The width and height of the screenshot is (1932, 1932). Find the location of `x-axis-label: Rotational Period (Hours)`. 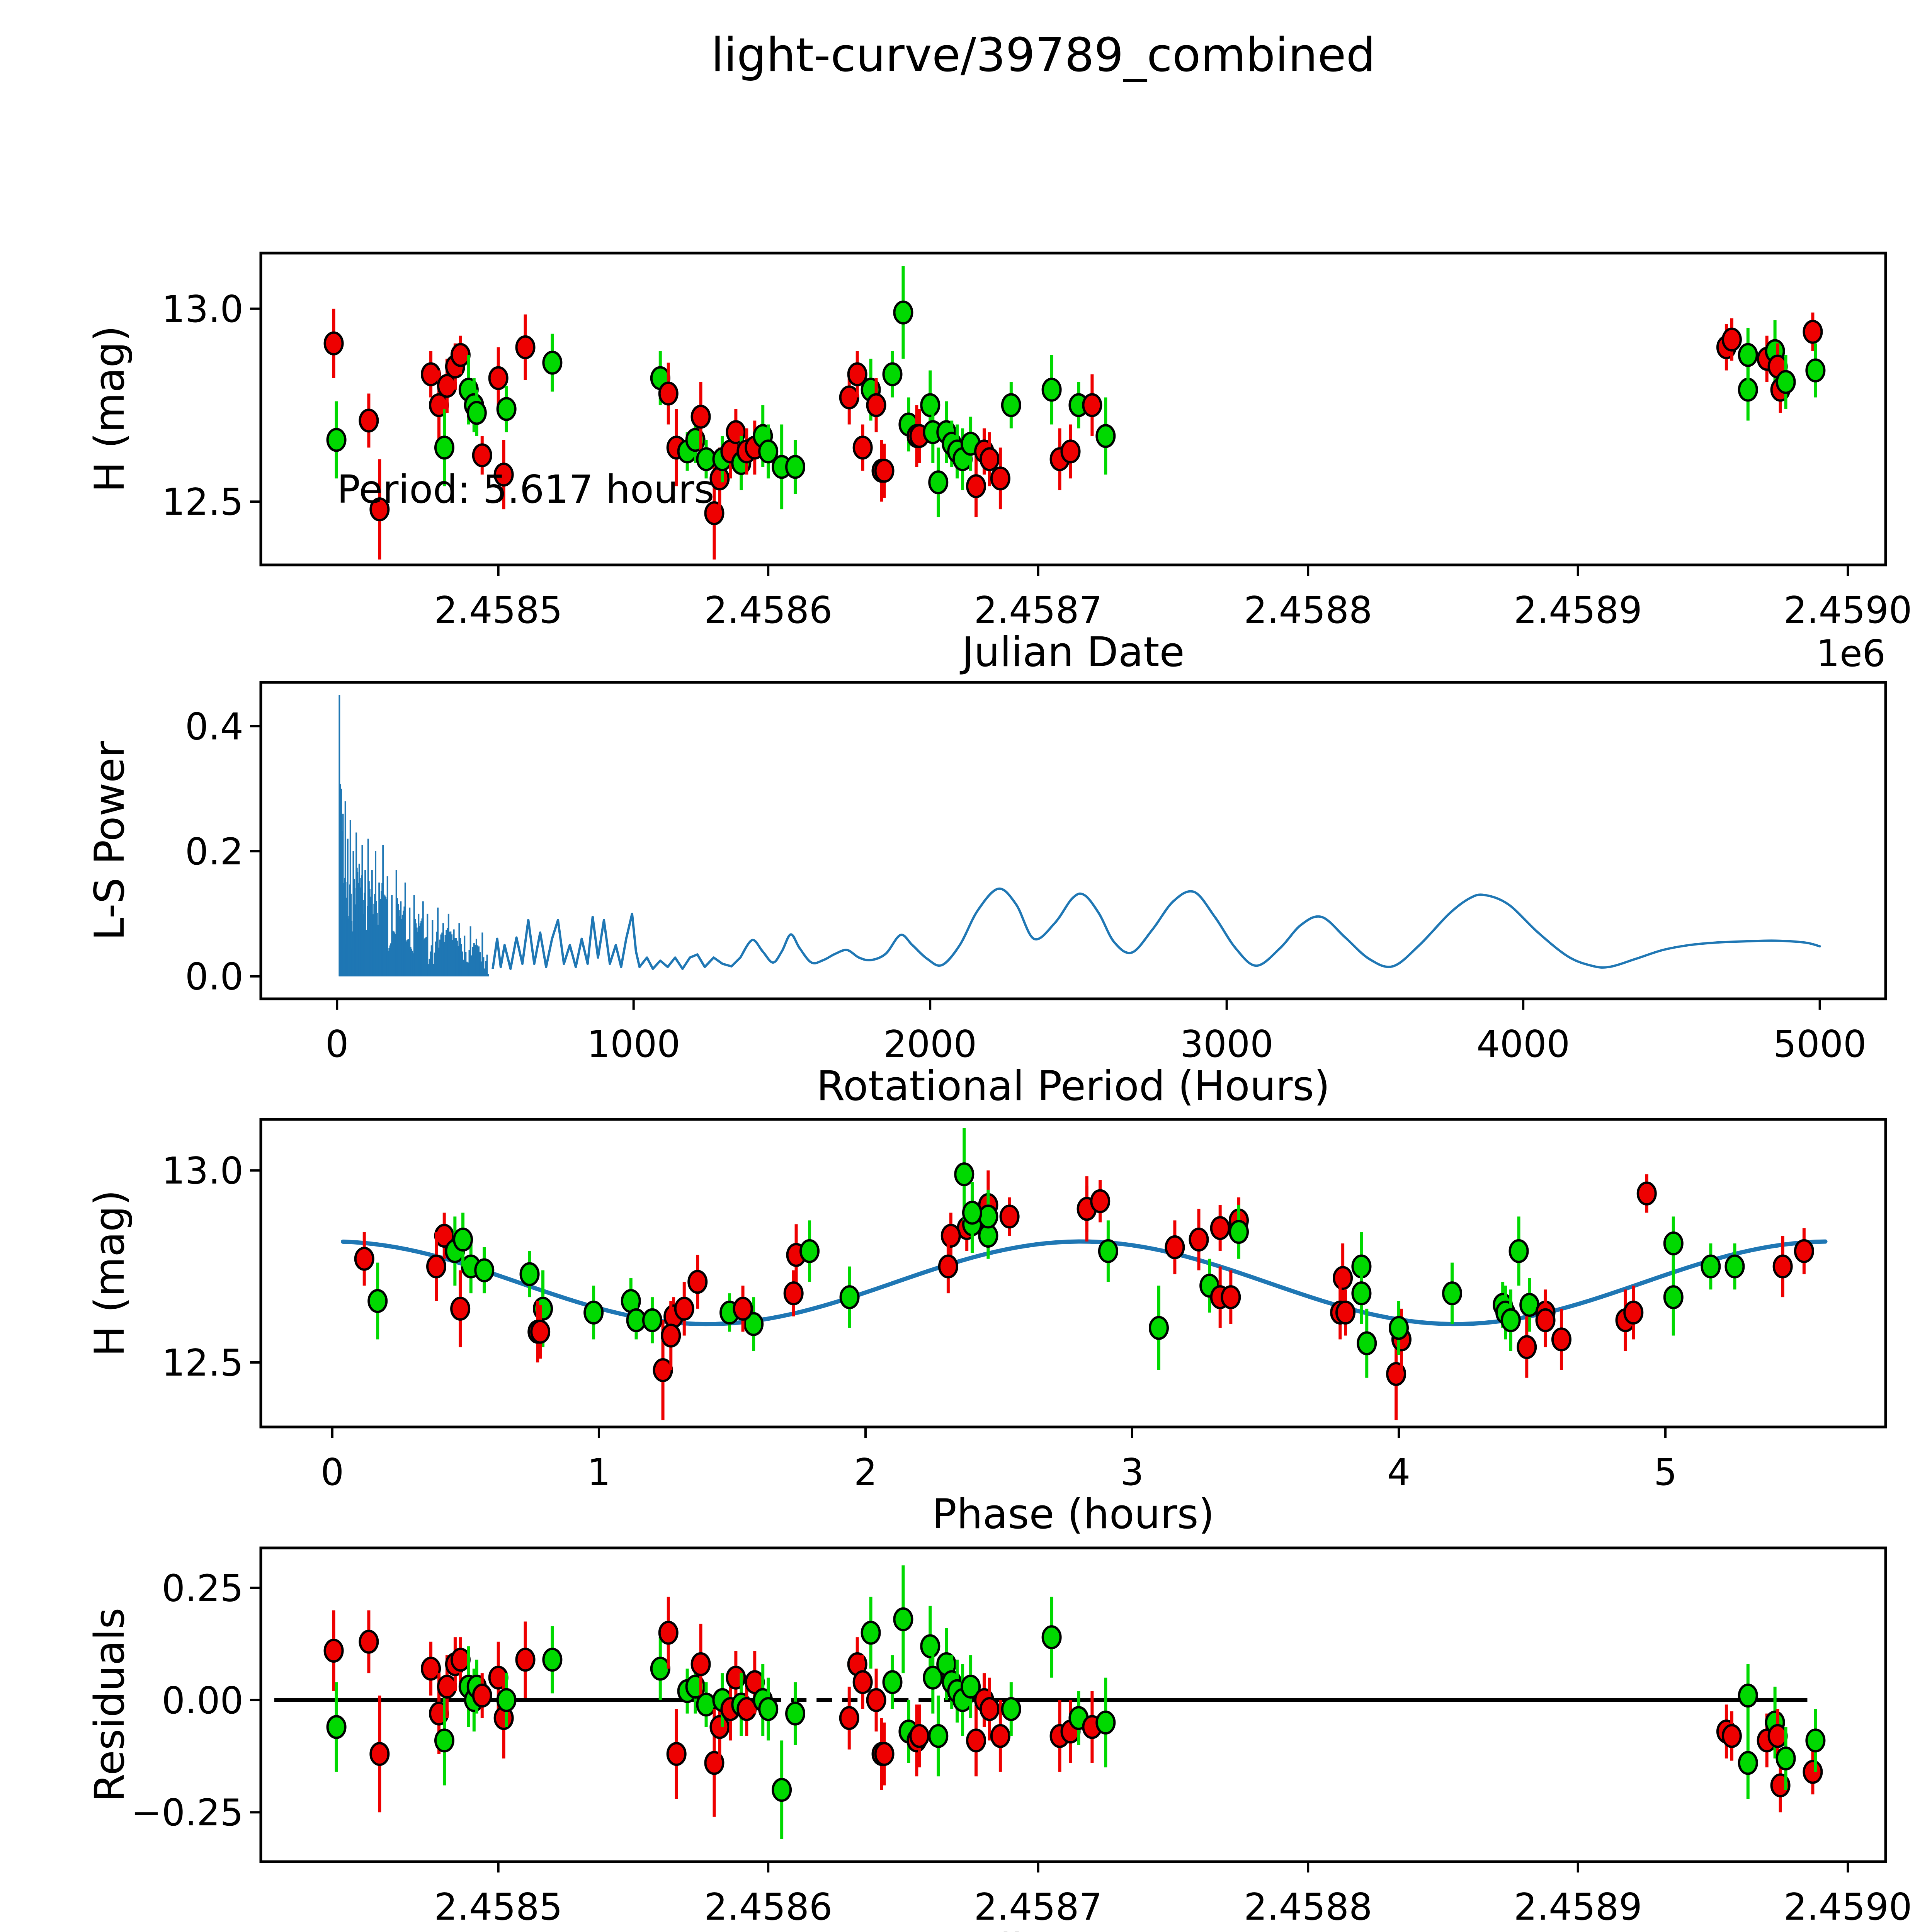

x-axis-label: Rotational Period (Hours) is located at coordinates (1073, 1086).